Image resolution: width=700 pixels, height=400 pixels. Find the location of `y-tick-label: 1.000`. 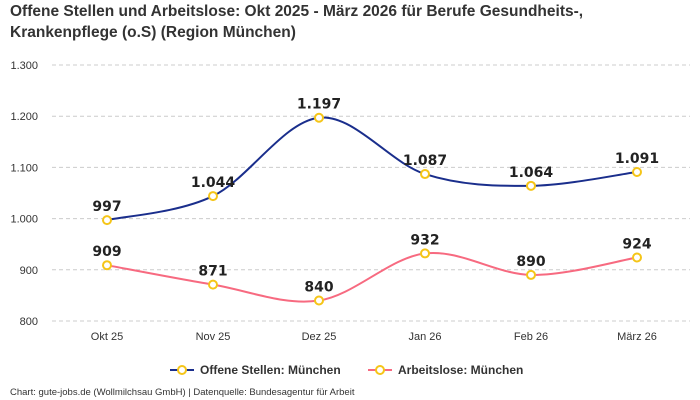

y-tick-label: 1.000 is located at coordinates (24, 220).